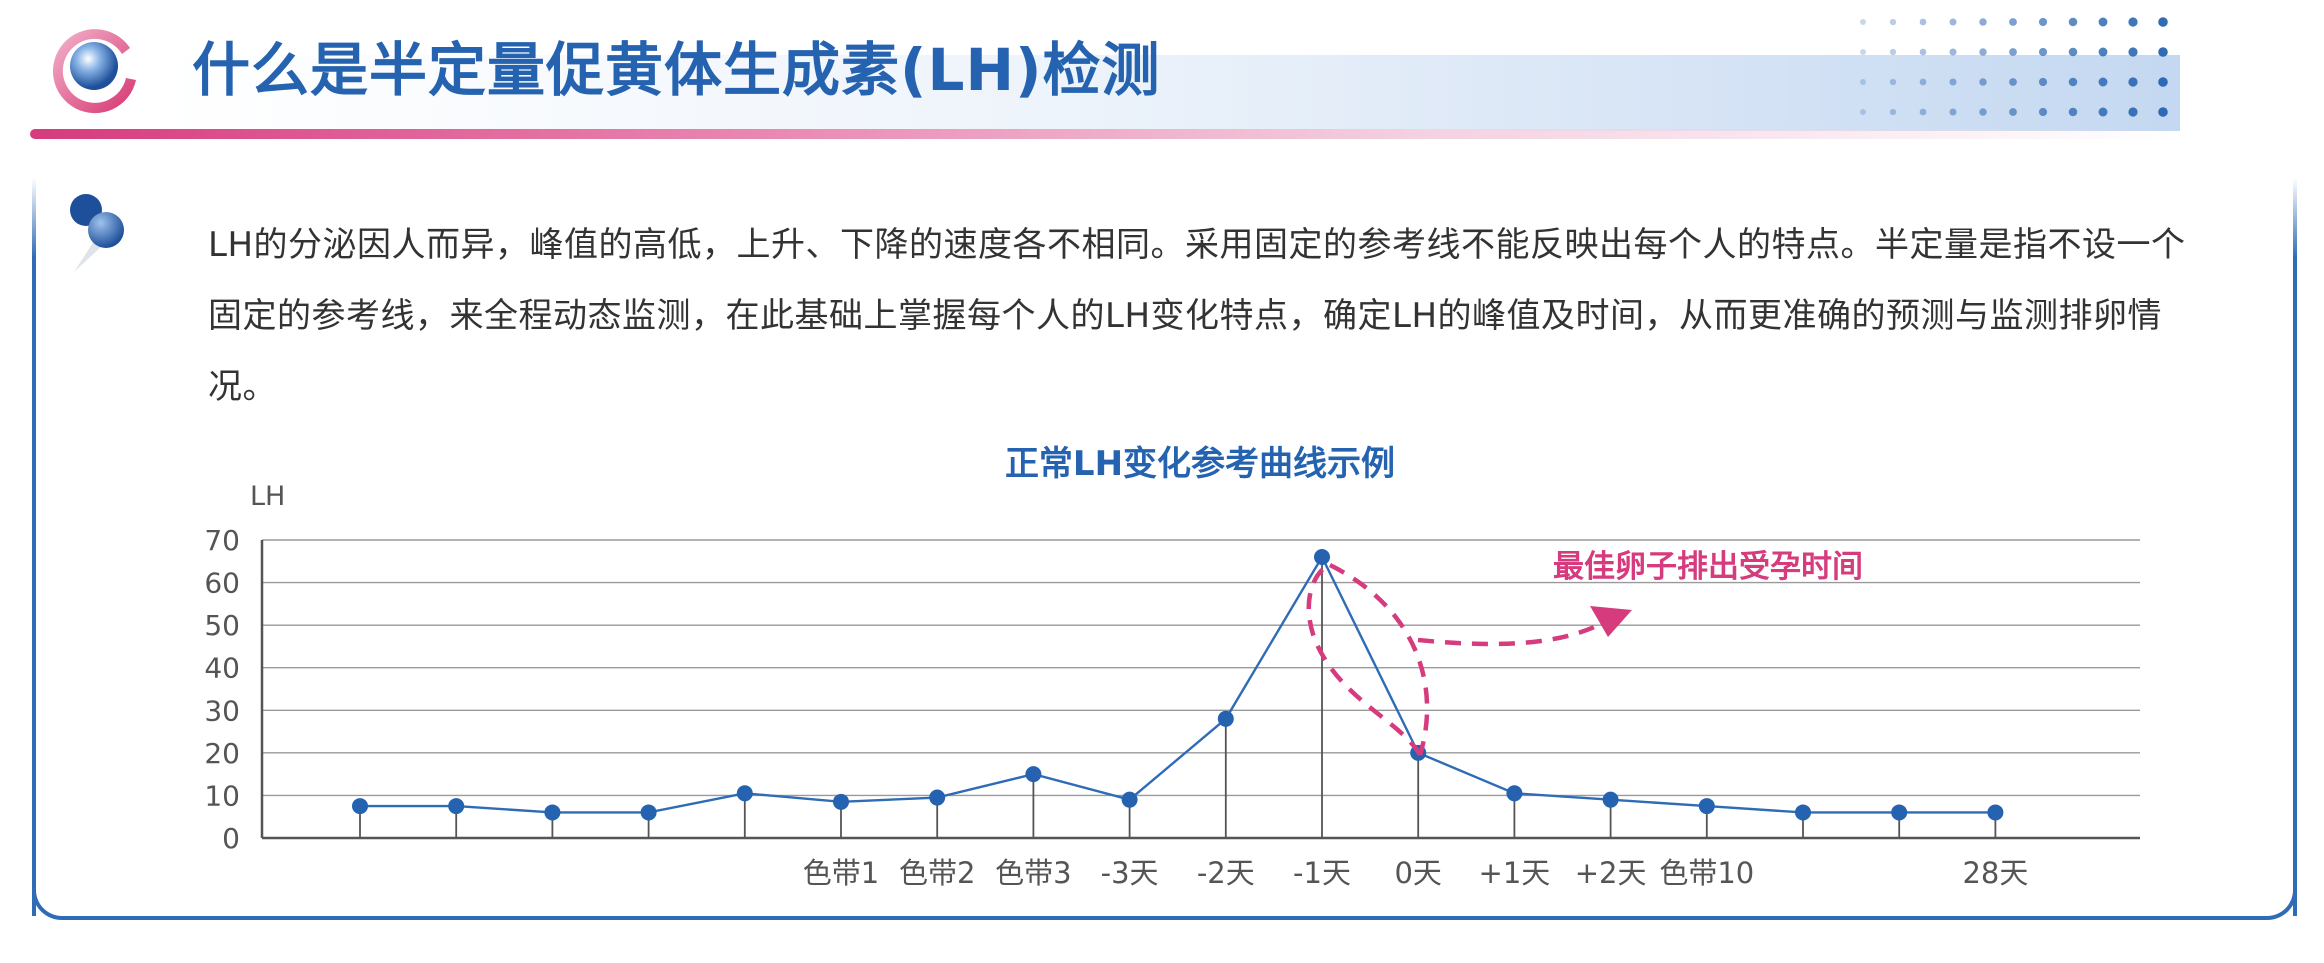  I want to click on y-tick-label: 20, so click(222, 753).